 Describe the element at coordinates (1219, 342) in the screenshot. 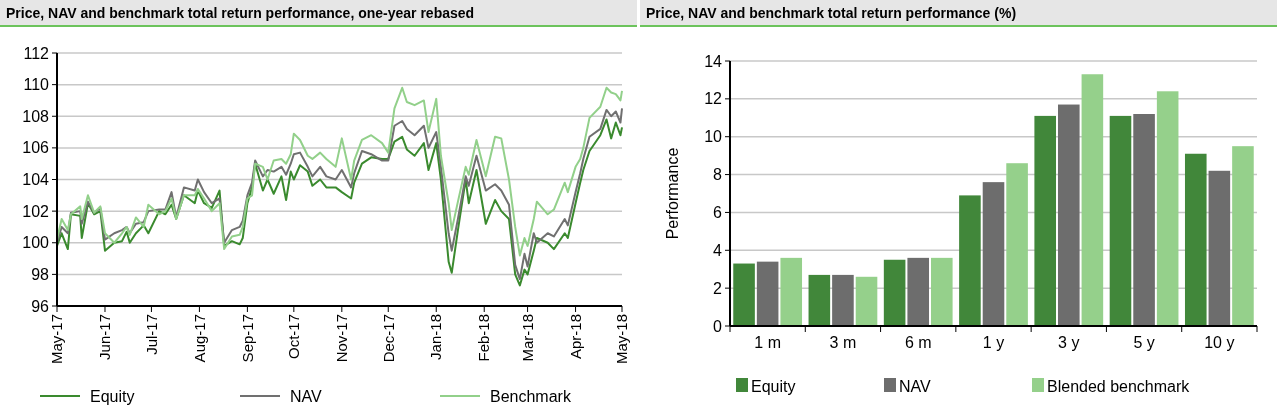

I see `x-tick-label: 10 y` at that location.